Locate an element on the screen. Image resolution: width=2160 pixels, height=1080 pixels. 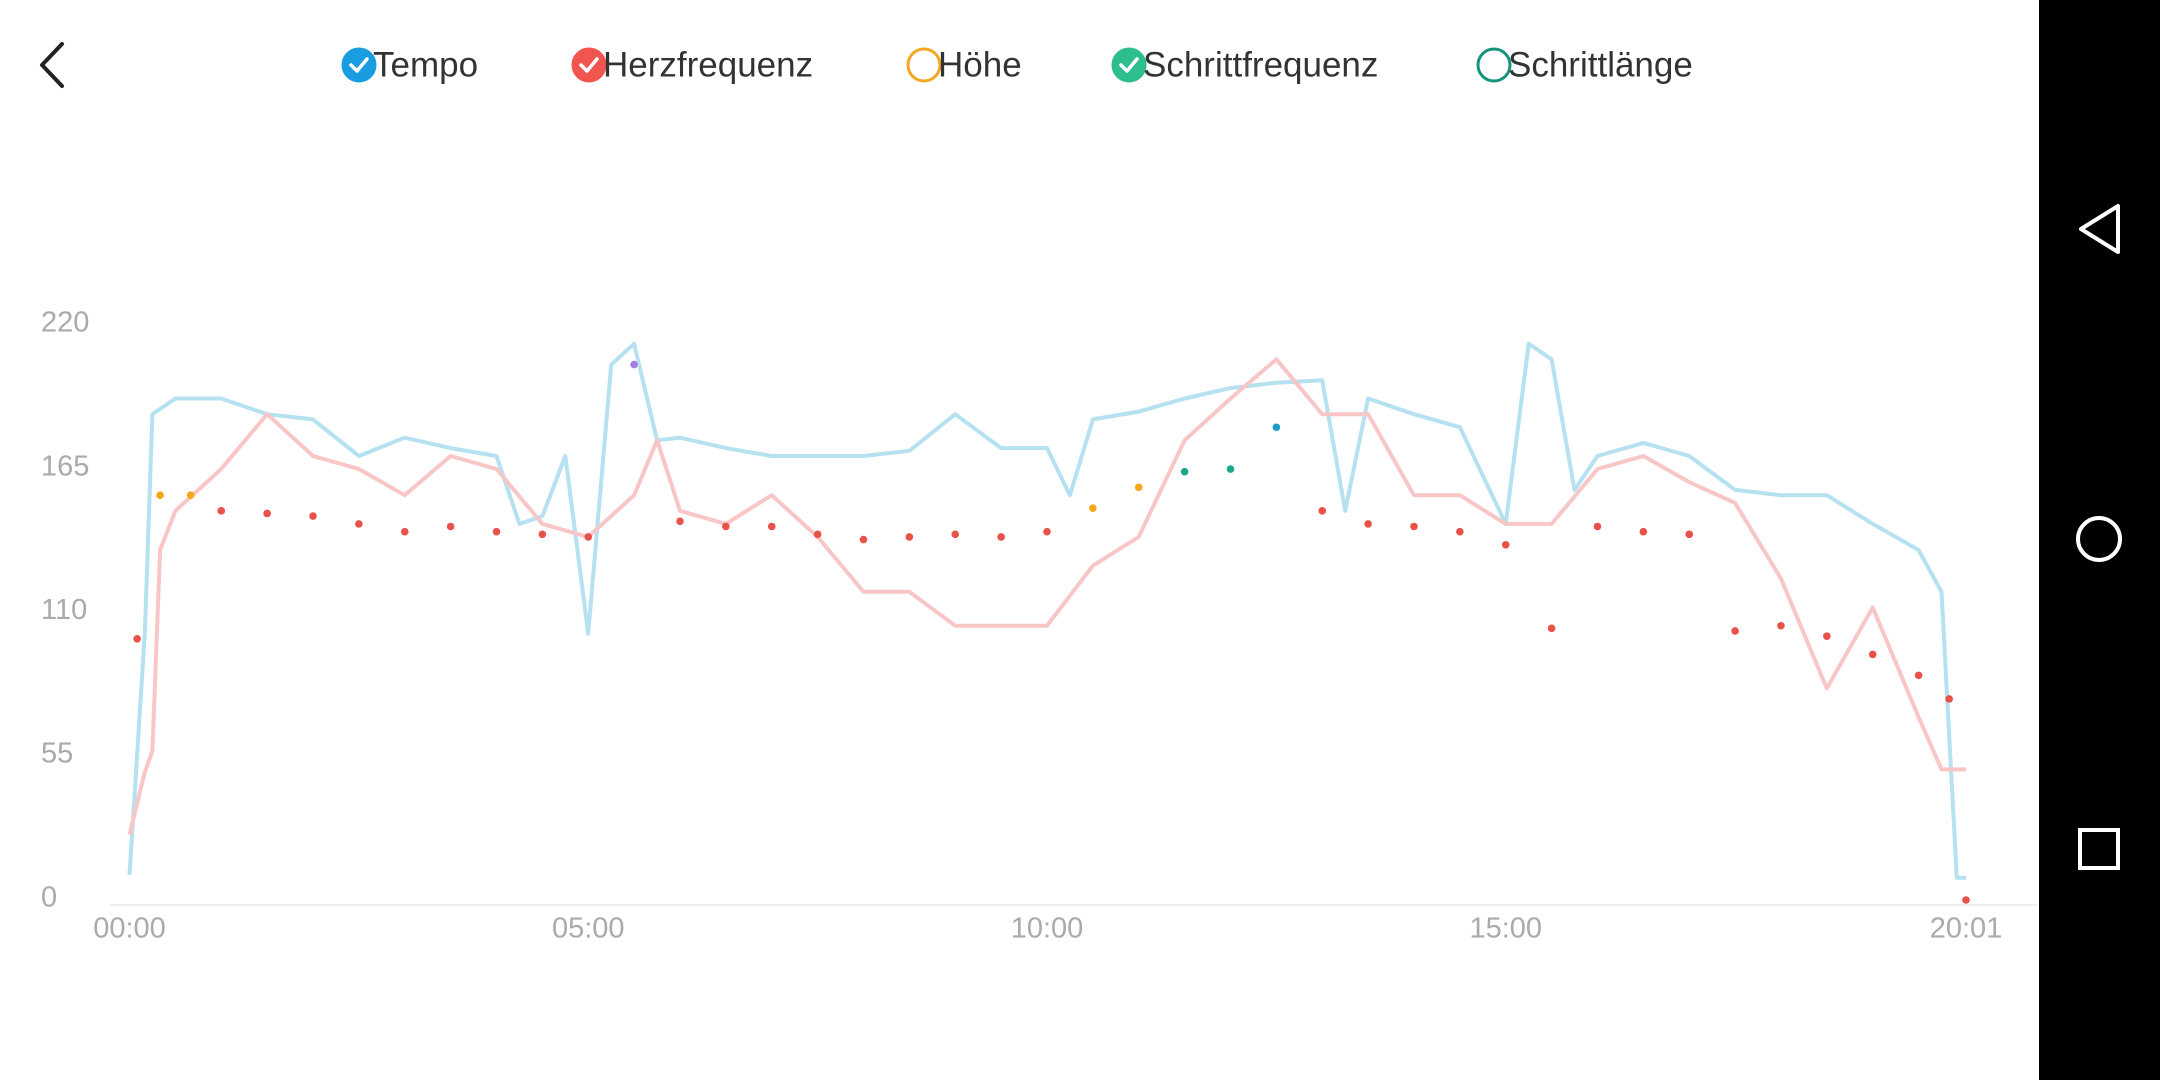
x-tick-label: 05:00 is located at coordinates (588, 929).